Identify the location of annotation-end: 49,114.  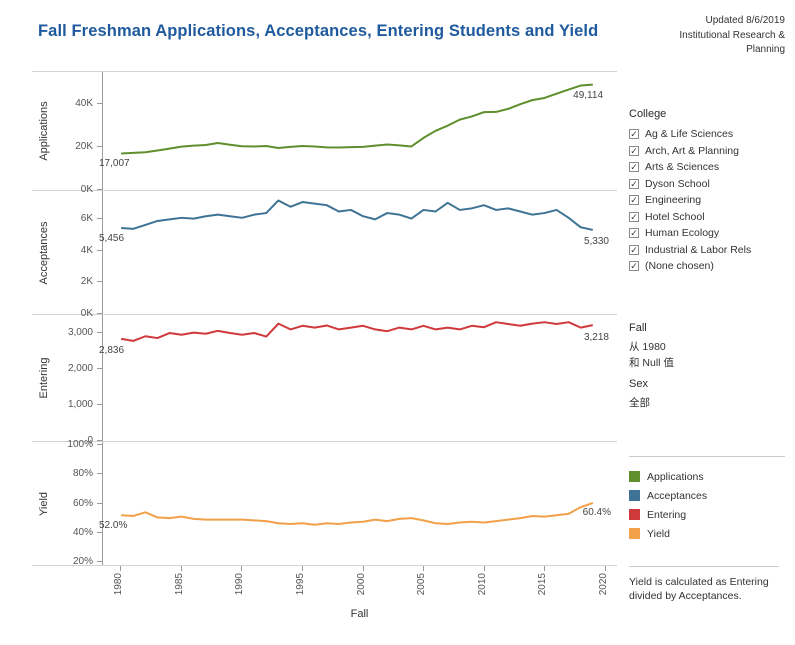
(588, 95).